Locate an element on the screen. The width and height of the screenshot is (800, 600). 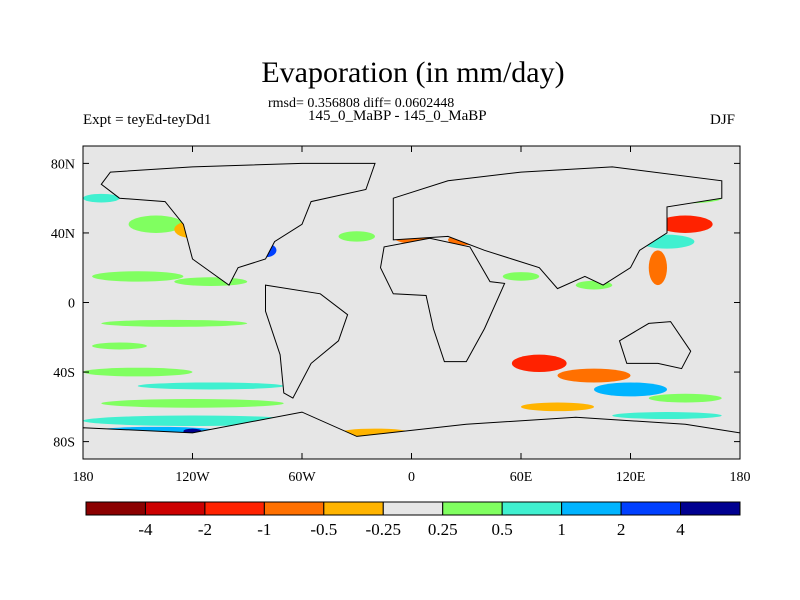
lon-tick-label-2: 60W is located at coordinates (302, 477).